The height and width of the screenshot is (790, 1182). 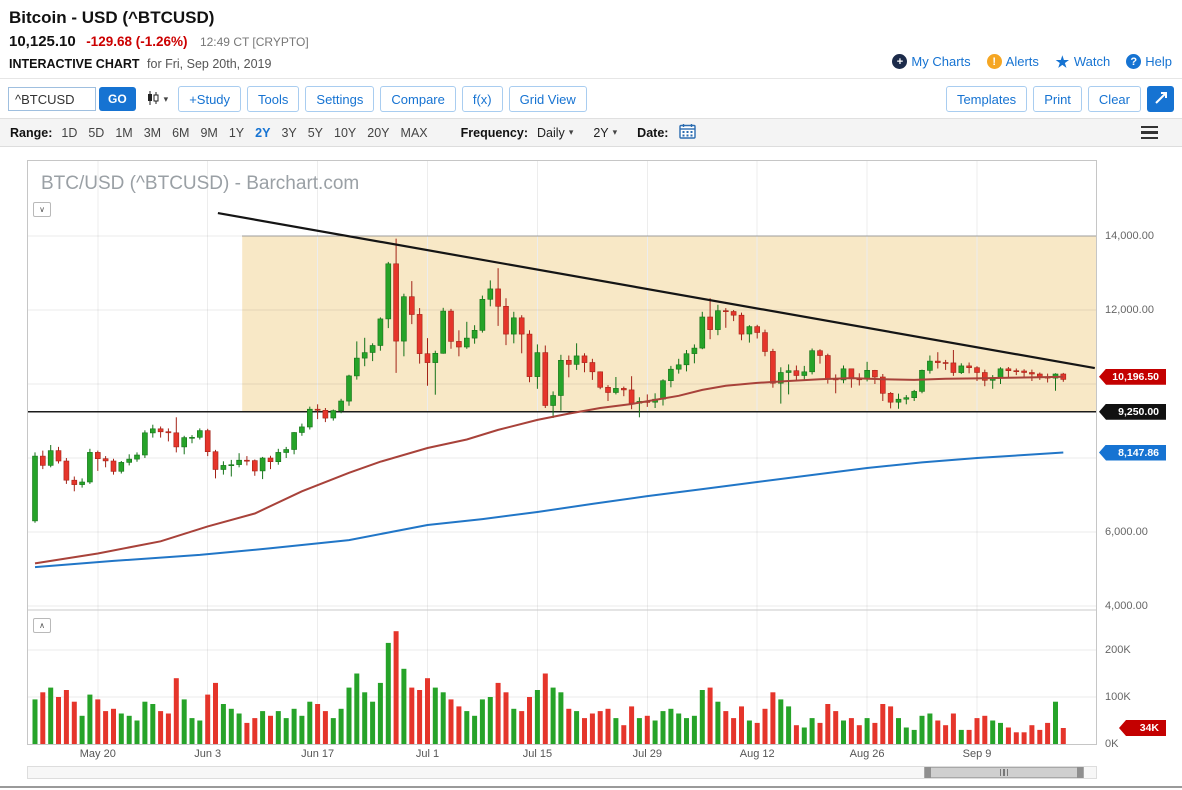 What do you see at coordinates (1062, 62) in the screenshot?
I see `star-icon: ★` at bounding box center [1062, 62].